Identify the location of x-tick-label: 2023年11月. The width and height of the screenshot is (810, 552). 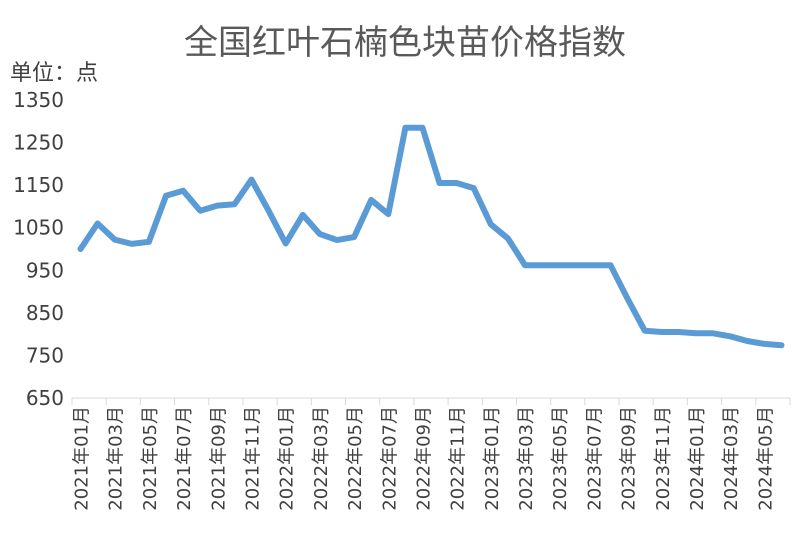
(663, 458).